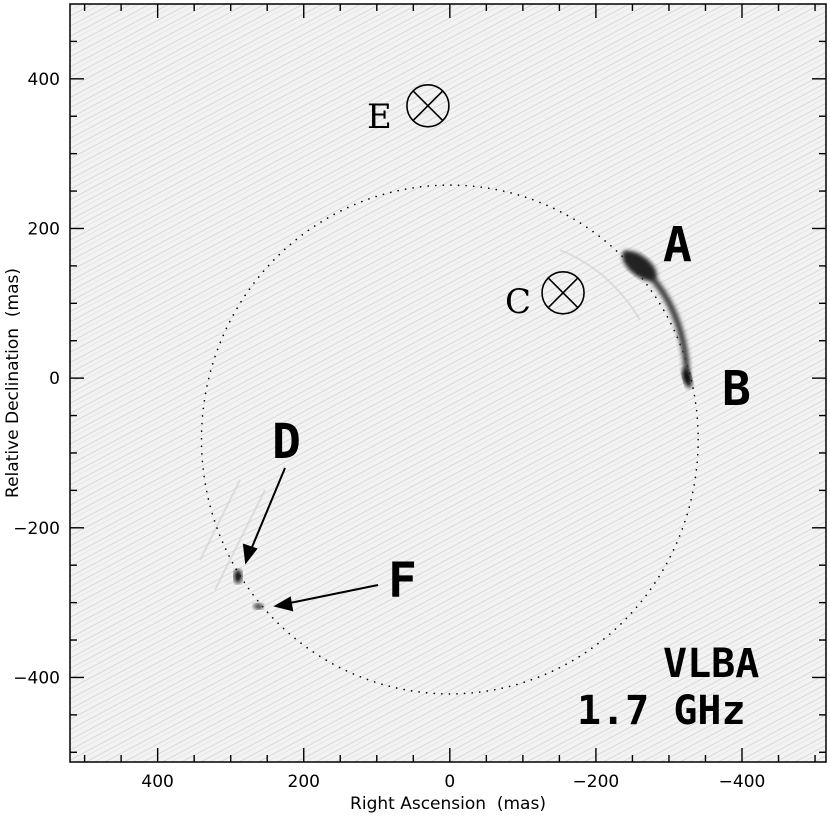  Describe the element at coordinates (264, 516) in the screenshot. I see `arrow-d` at that location.